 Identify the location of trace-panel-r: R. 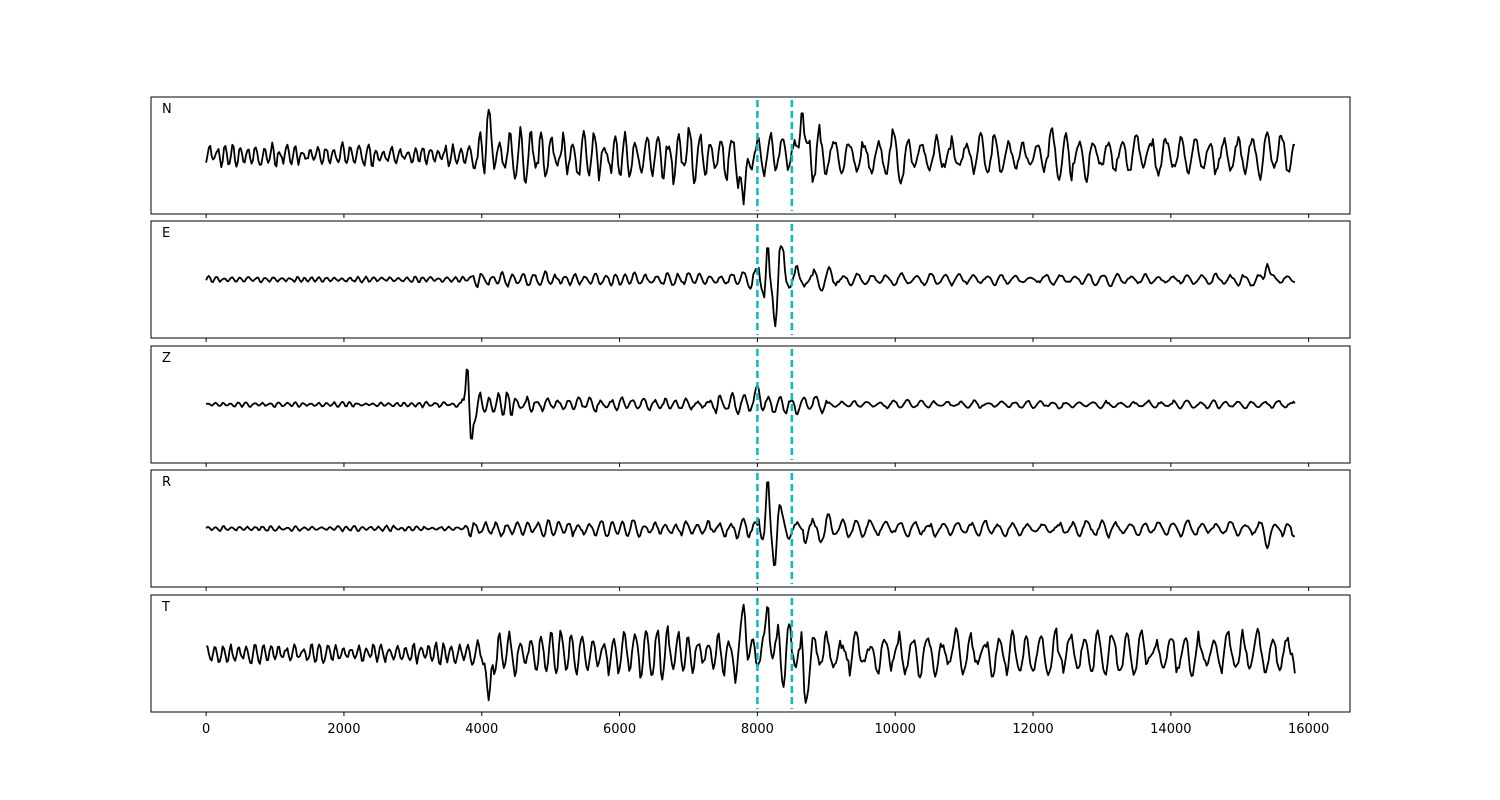
(750, 530).